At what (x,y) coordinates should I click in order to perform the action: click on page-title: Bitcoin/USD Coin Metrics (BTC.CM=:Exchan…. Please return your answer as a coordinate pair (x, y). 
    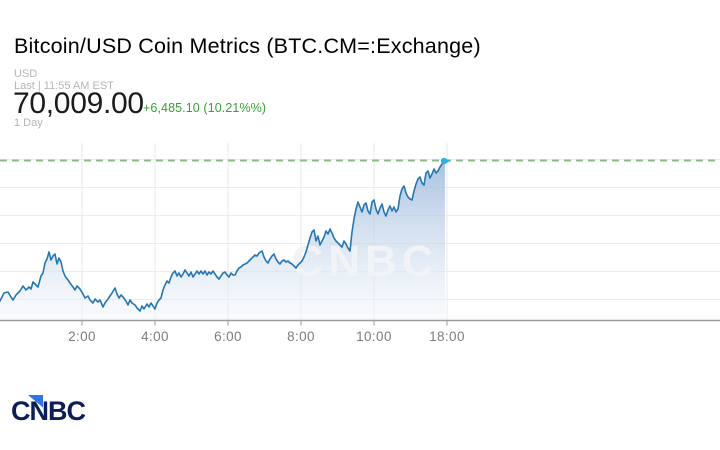
    Looking at the image, I should click on (247, 46).